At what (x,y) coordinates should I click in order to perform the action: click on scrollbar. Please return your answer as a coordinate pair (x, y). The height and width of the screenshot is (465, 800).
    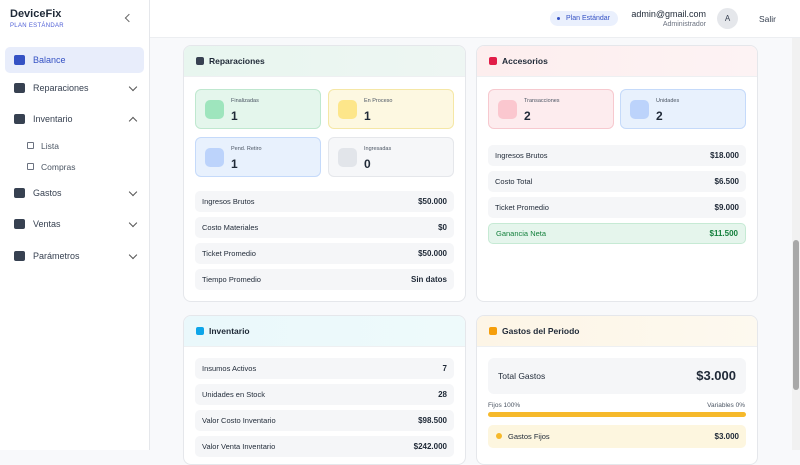
    Looking at the image, I should click on (796, 244).